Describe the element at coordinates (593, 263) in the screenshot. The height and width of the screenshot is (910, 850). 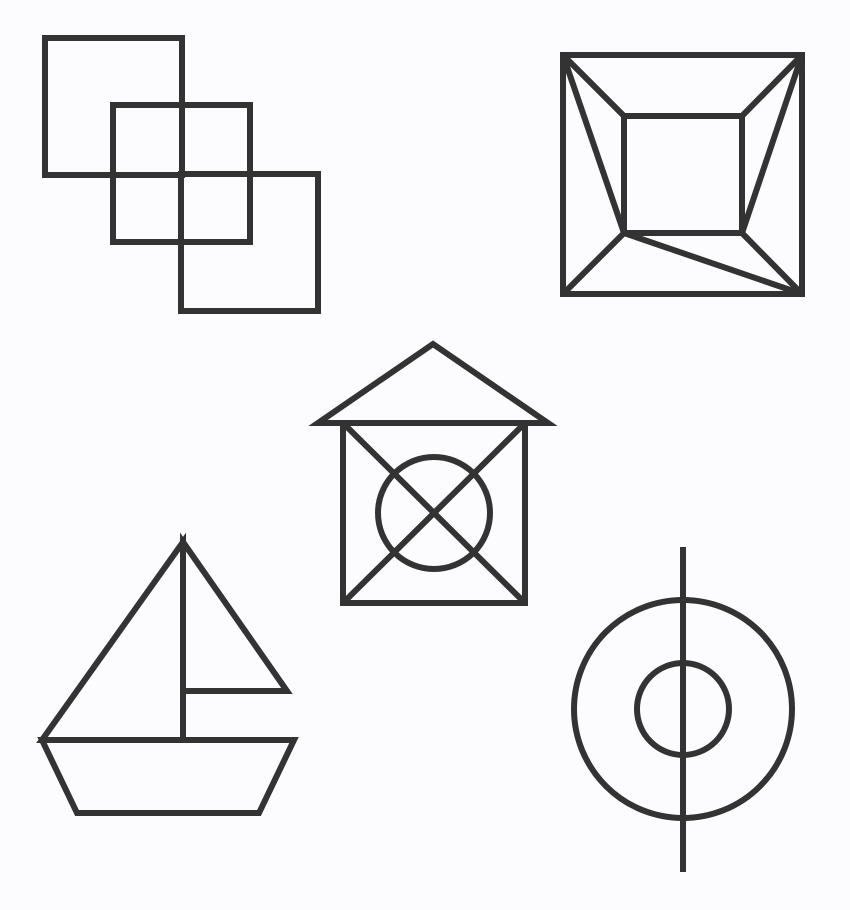
I see `diag-bottom-left` at that location.